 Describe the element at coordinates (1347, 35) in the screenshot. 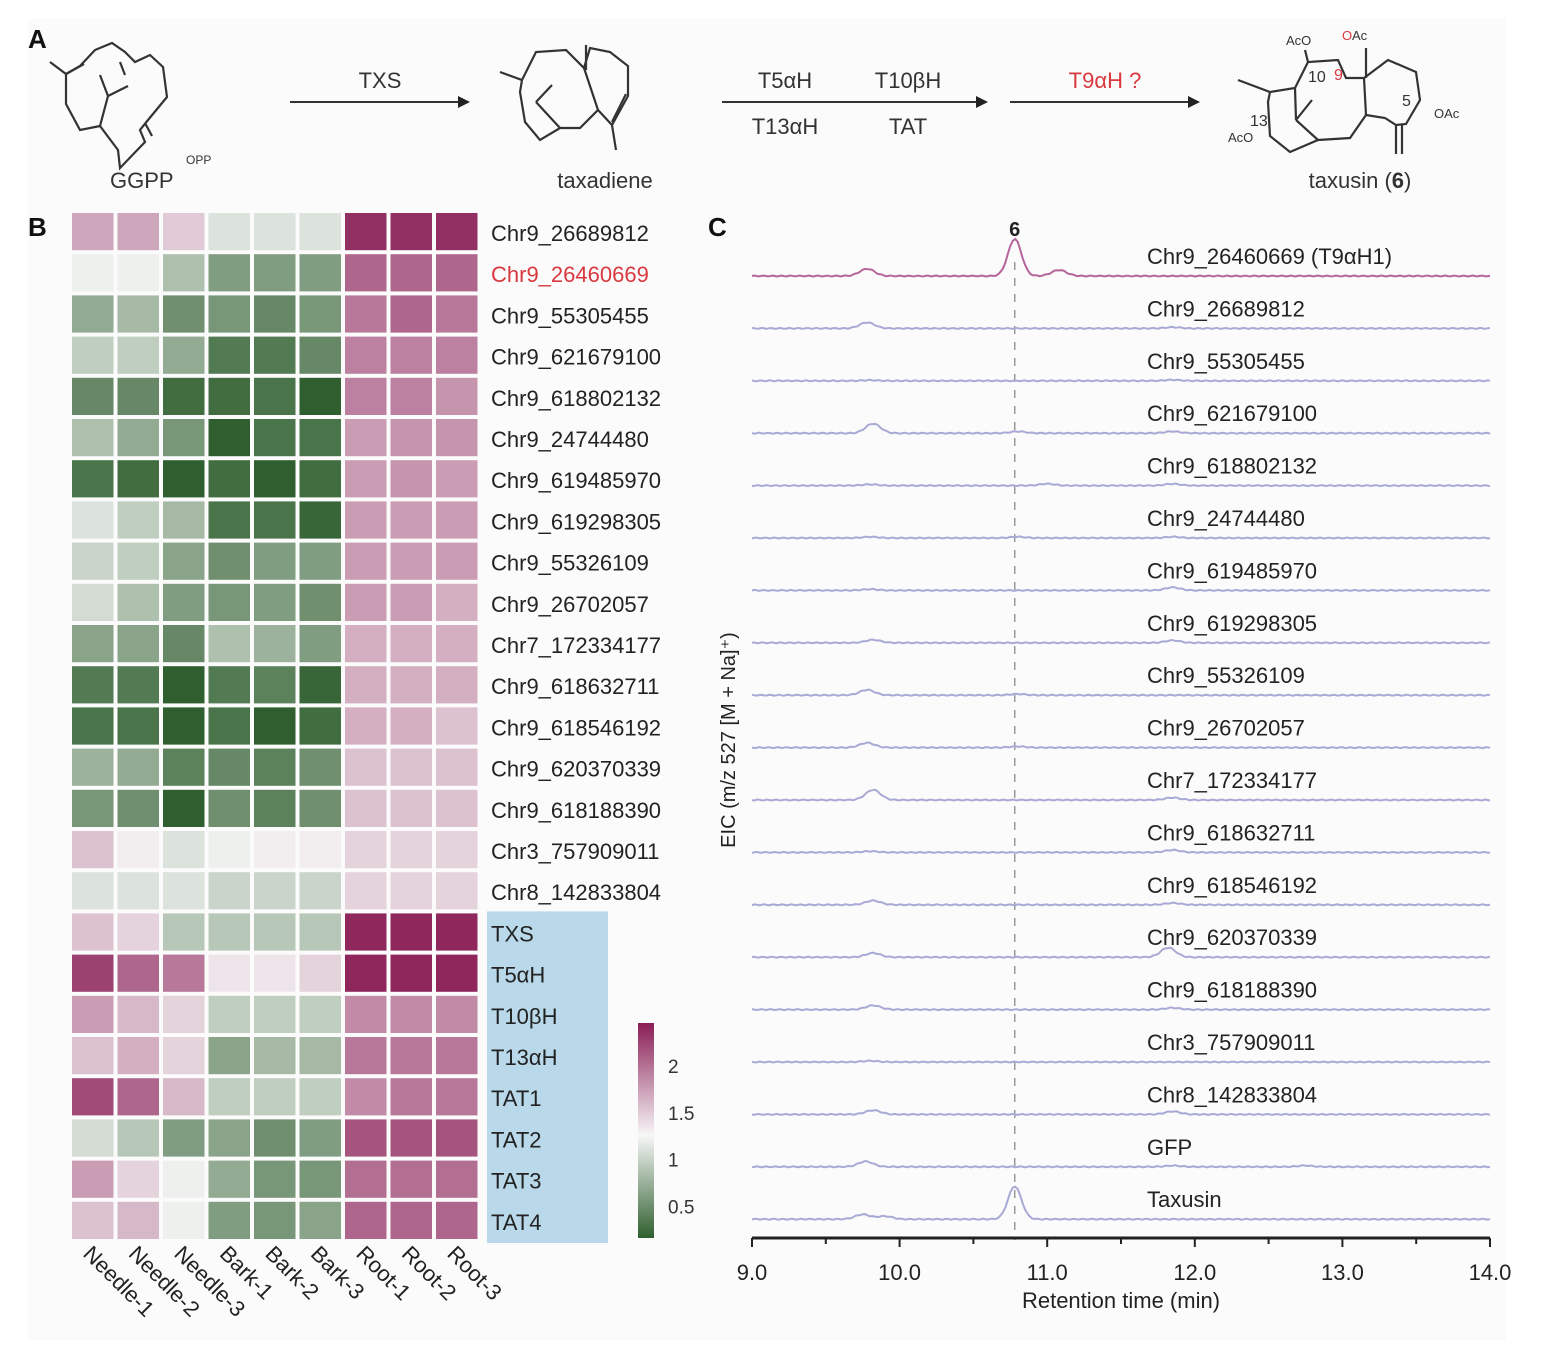

I see `taxusin-o-red: O` at that location.